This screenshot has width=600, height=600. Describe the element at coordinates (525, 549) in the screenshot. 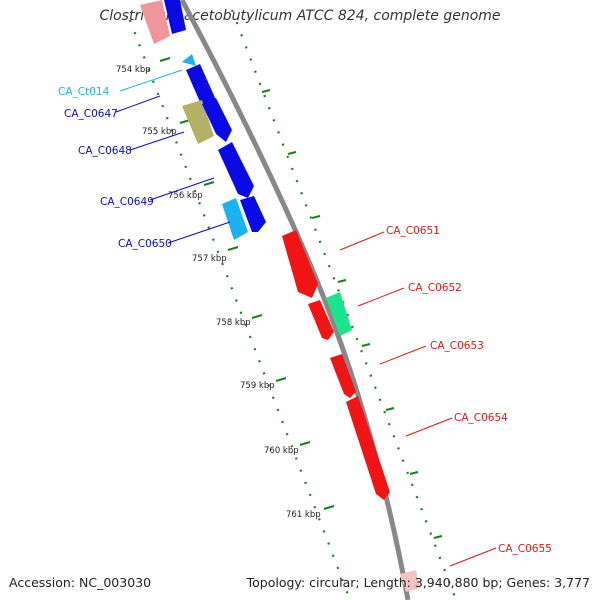

I see `gene-label: CA_C0655` at that location.